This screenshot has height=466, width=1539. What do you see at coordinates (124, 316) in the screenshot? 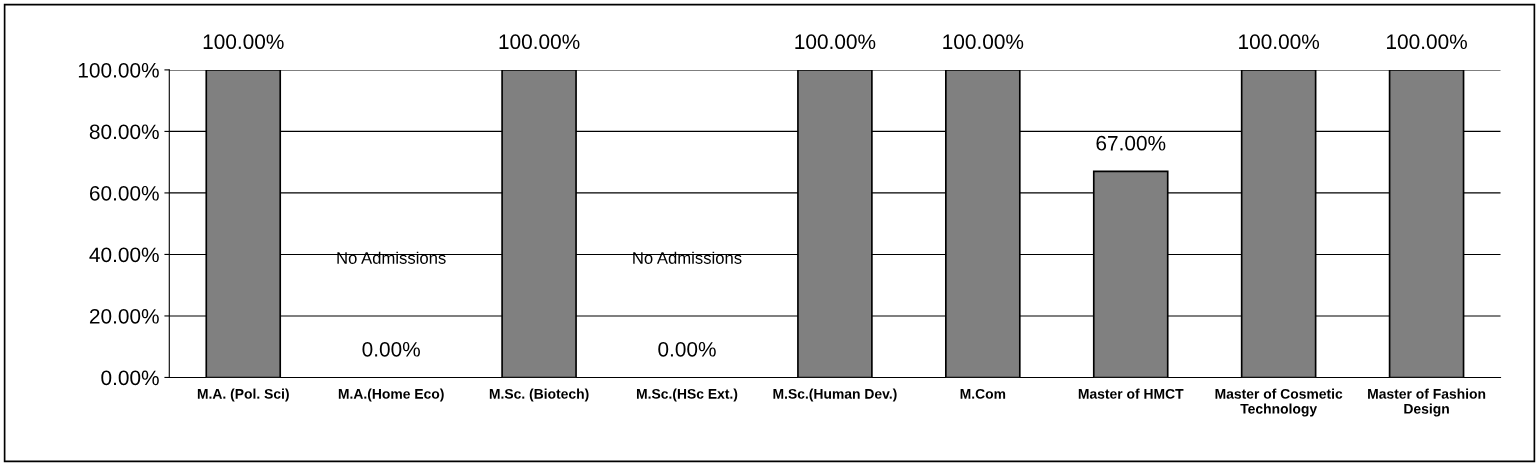
I see `y-tick-label: 20.00%` at bounding box center [124, 316].